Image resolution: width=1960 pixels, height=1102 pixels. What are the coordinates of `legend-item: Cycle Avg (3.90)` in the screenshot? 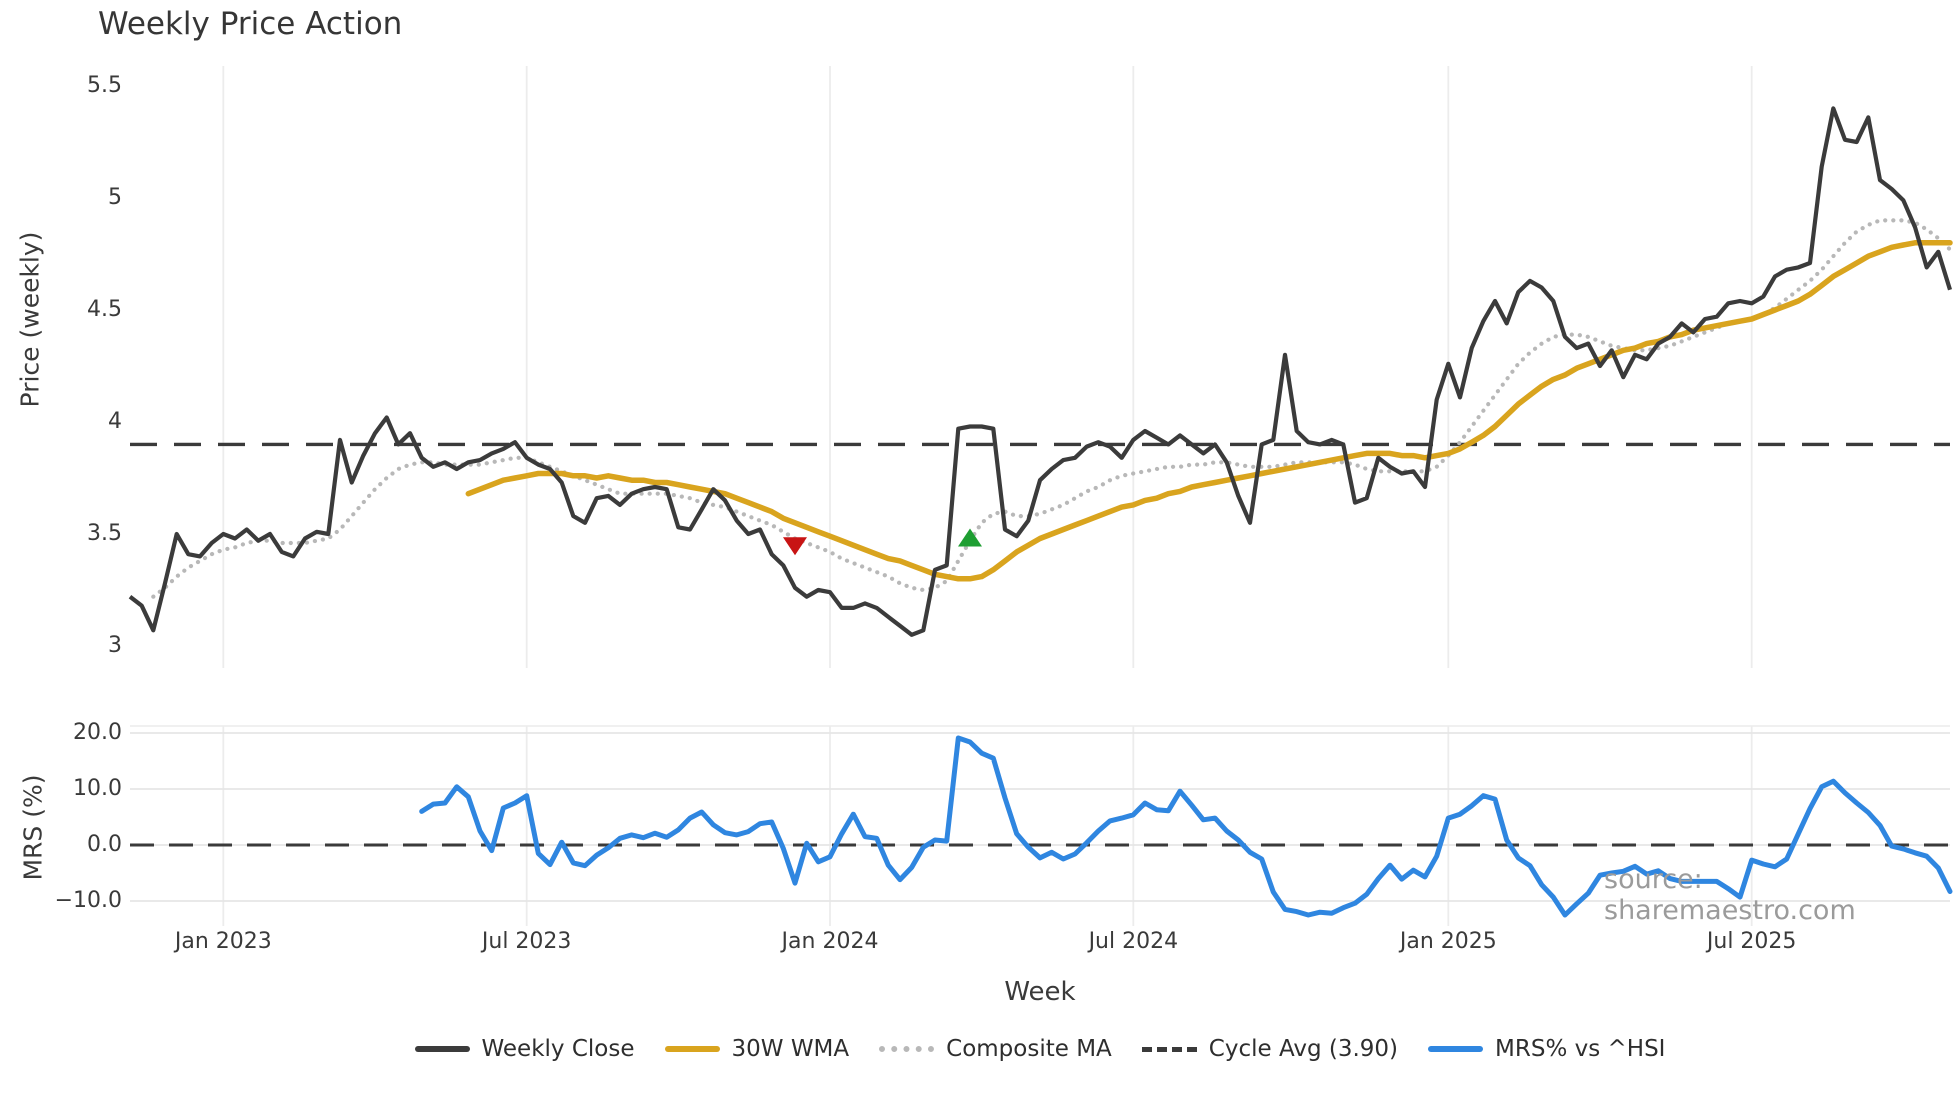 It's located at (1270, 1049).